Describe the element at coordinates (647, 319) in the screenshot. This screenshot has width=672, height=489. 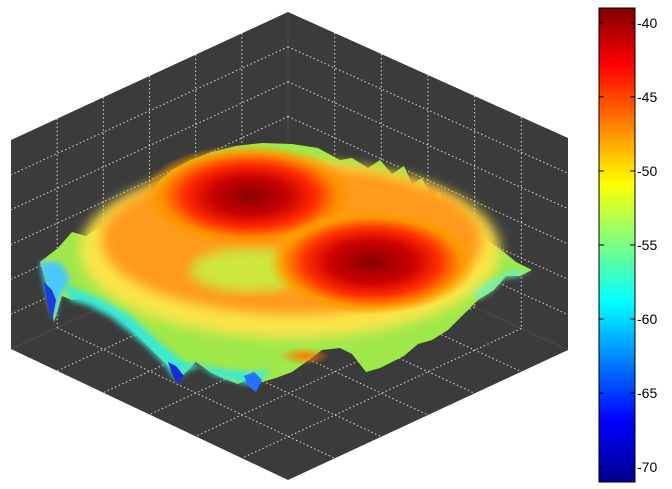
I see `colorbar-tick-label: -60` at that location.